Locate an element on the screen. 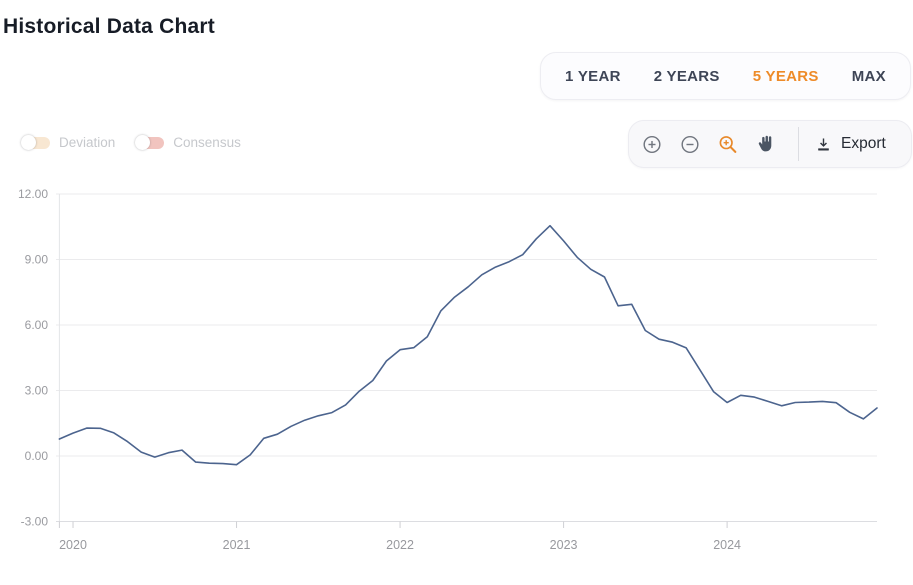  chart-toolbar: Export is located at coordinates (770, 144).